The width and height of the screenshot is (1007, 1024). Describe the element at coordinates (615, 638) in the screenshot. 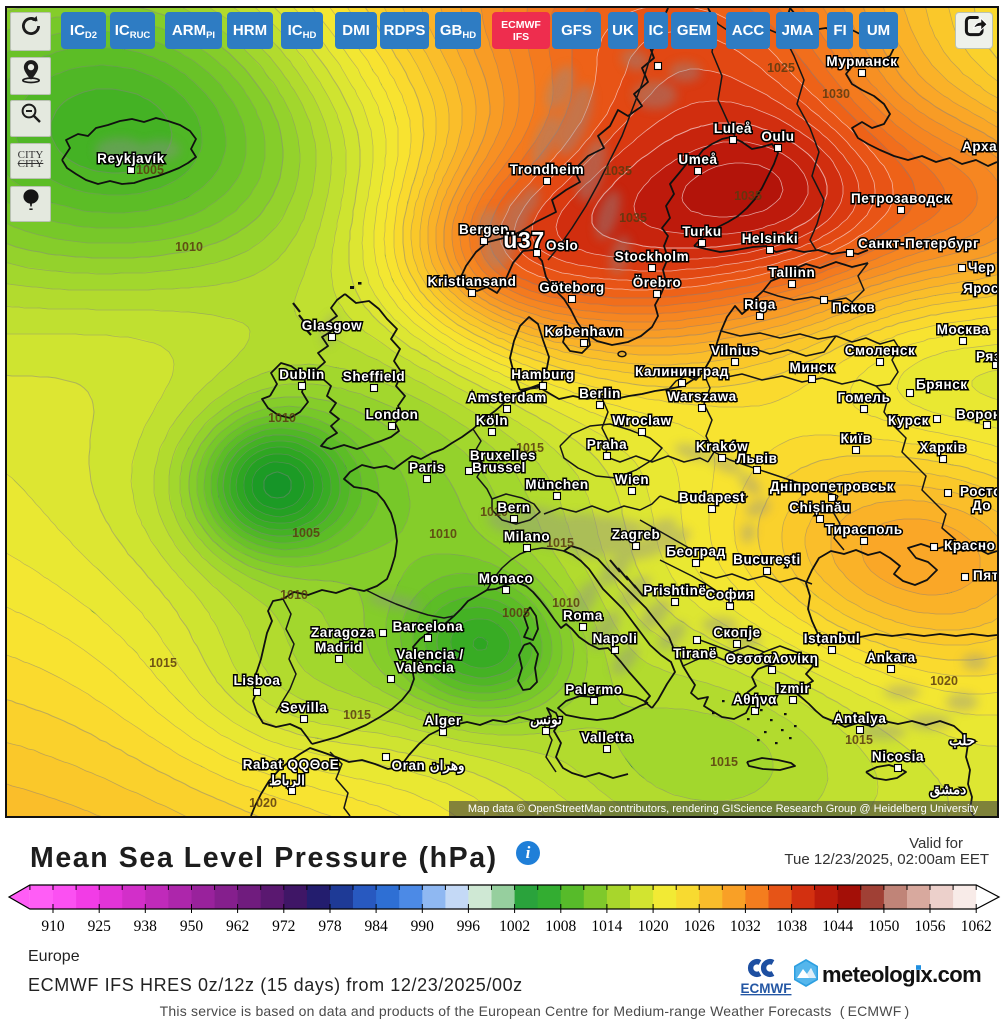

I see `svg-text: Napoli` at that location.